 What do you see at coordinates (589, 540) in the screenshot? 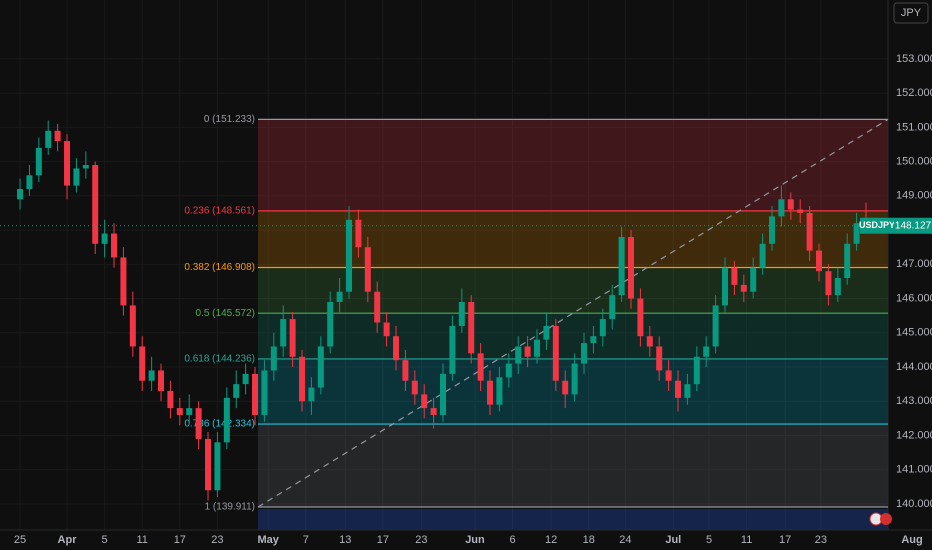
I see `x-tick-label: 18` at bounding box center [589, 540].